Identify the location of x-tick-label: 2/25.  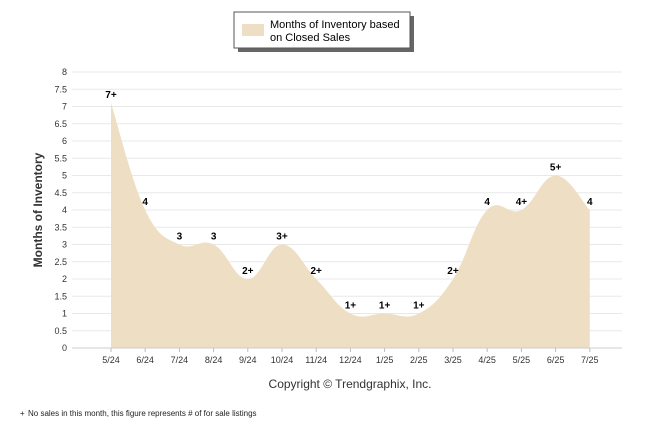
(419, 360).